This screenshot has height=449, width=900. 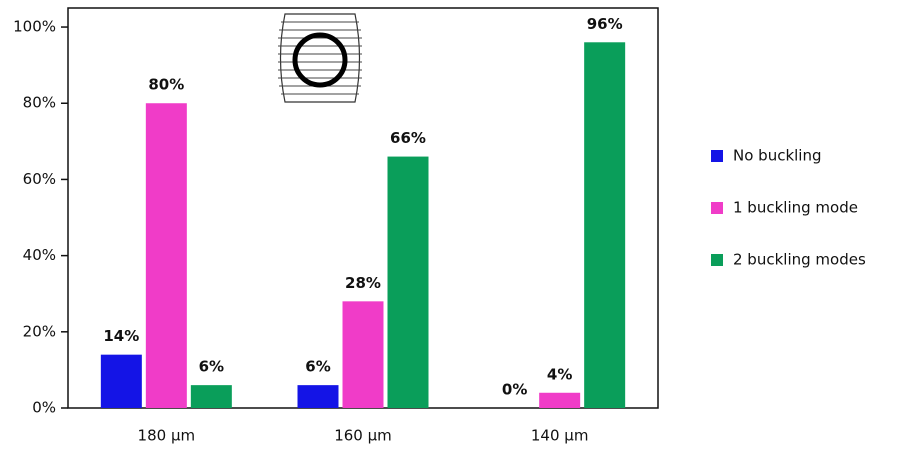 I want to click on y-tick-label: 0%, so click(x=44, y=408).